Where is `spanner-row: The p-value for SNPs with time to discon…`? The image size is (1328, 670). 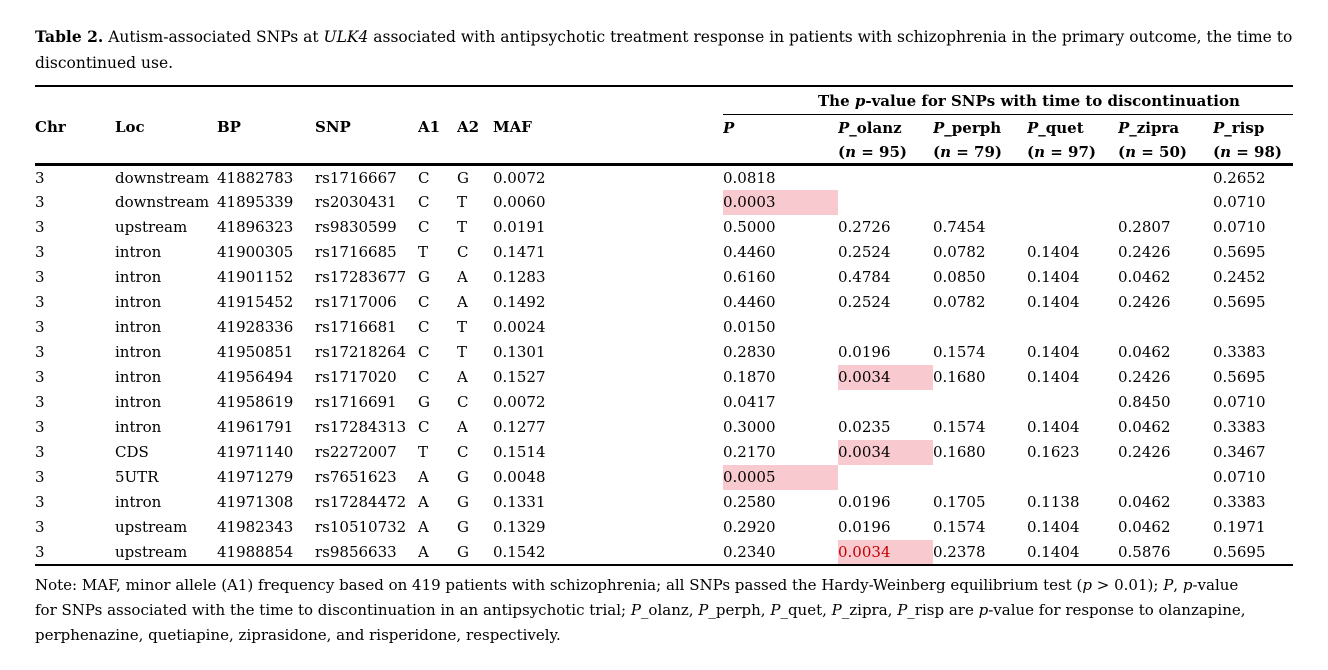
spanner-row: The p-value for SNPs with time to discon… is located at coordinates (664, 100).